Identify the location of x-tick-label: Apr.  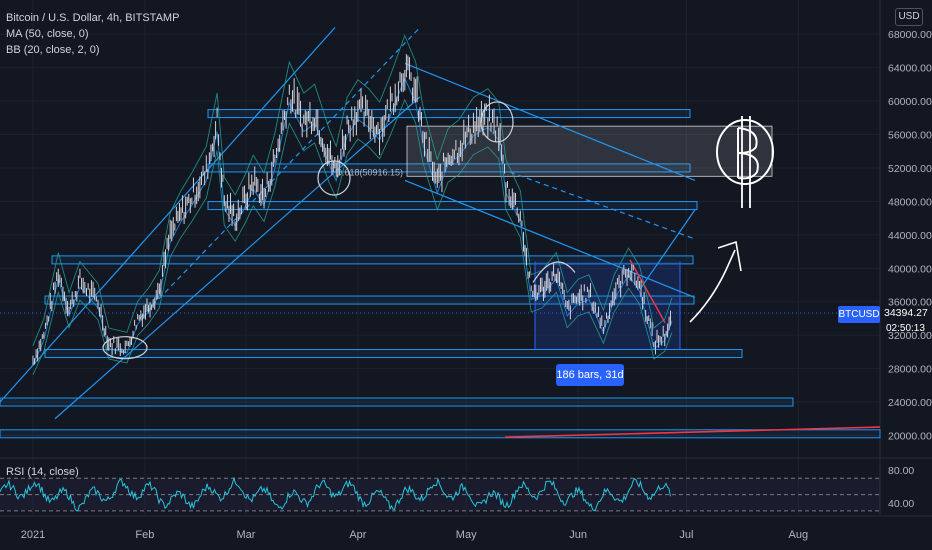
(357, 535).